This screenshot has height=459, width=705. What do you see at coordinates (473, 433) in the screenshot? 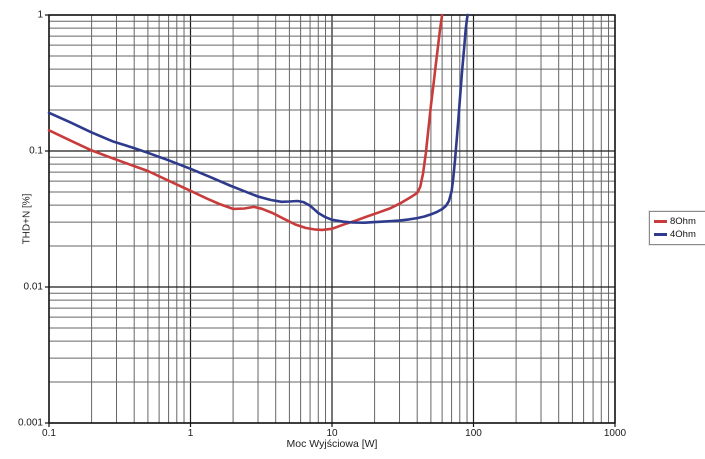
I see `x-tick-label: 100` at bounding box center [473, 433].